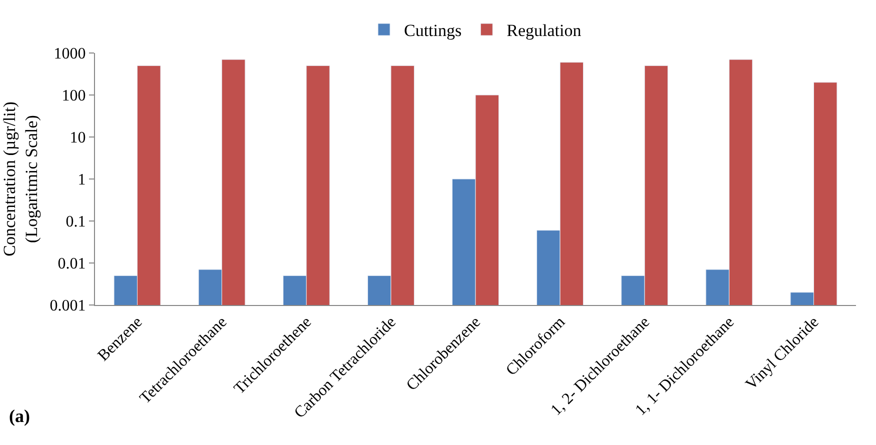 The width and height of the screenshot is (876, 445). Describe the element at coordinates (433, 30) in the screenshot. I see `legend-label: Cuttings` at that location.